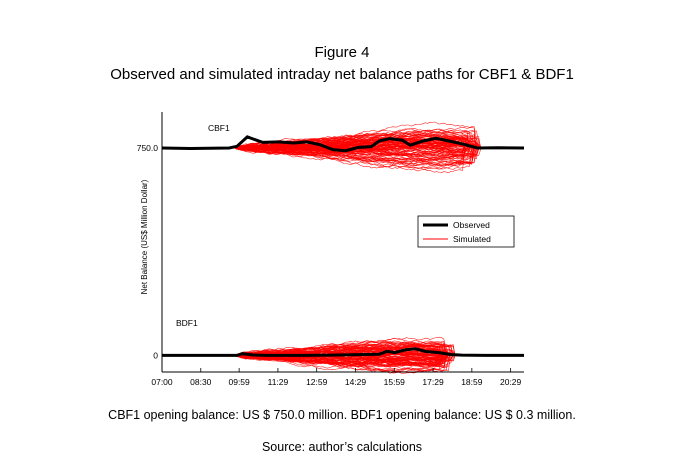 The width and height of the screenshot is (684, 474). I want to click on legend-label-simulated: Simulated, so click(472, 239).